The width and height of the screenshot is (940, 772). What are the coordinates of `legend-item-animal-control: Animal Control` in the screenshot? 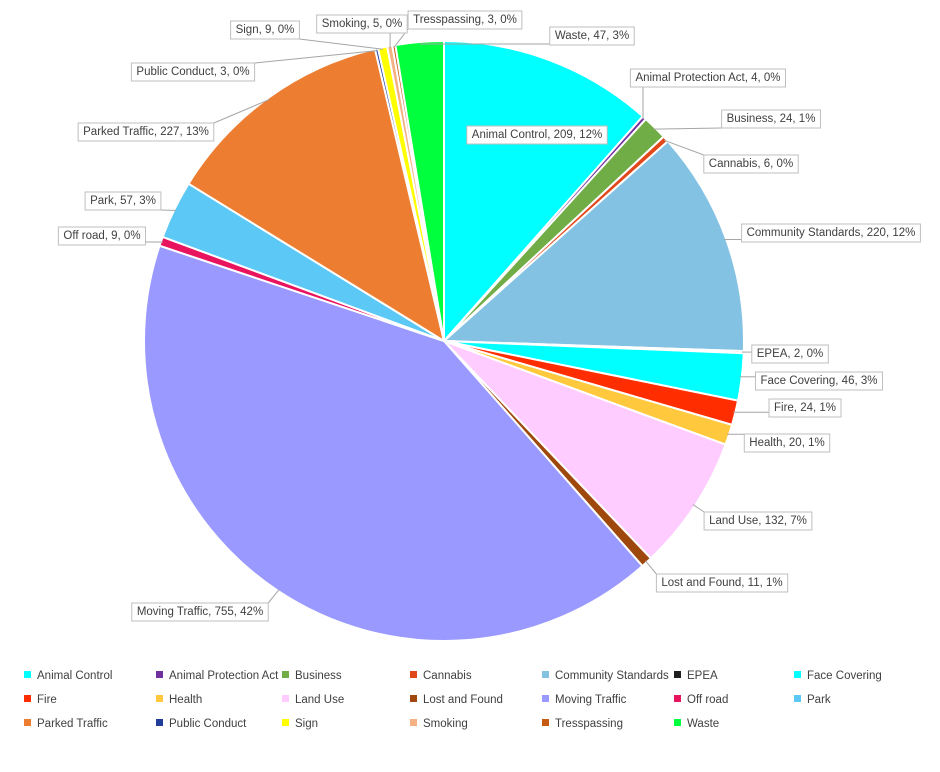 It's located at (68, 676).